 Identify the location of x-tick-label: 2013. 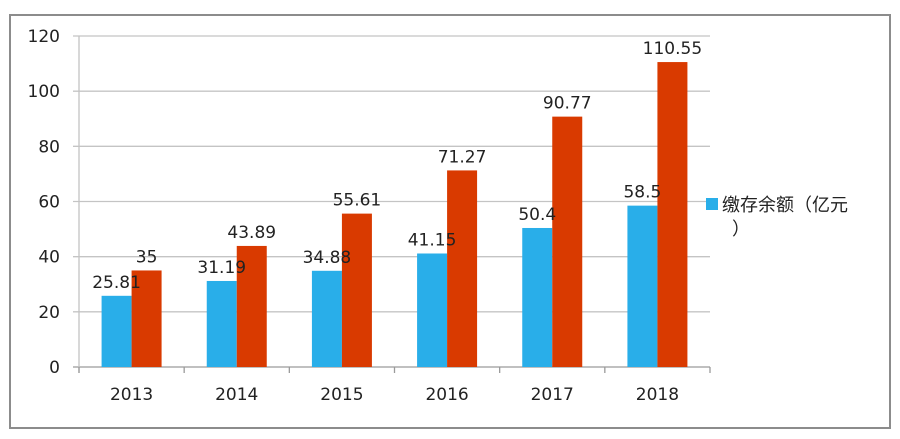
(131, 395).